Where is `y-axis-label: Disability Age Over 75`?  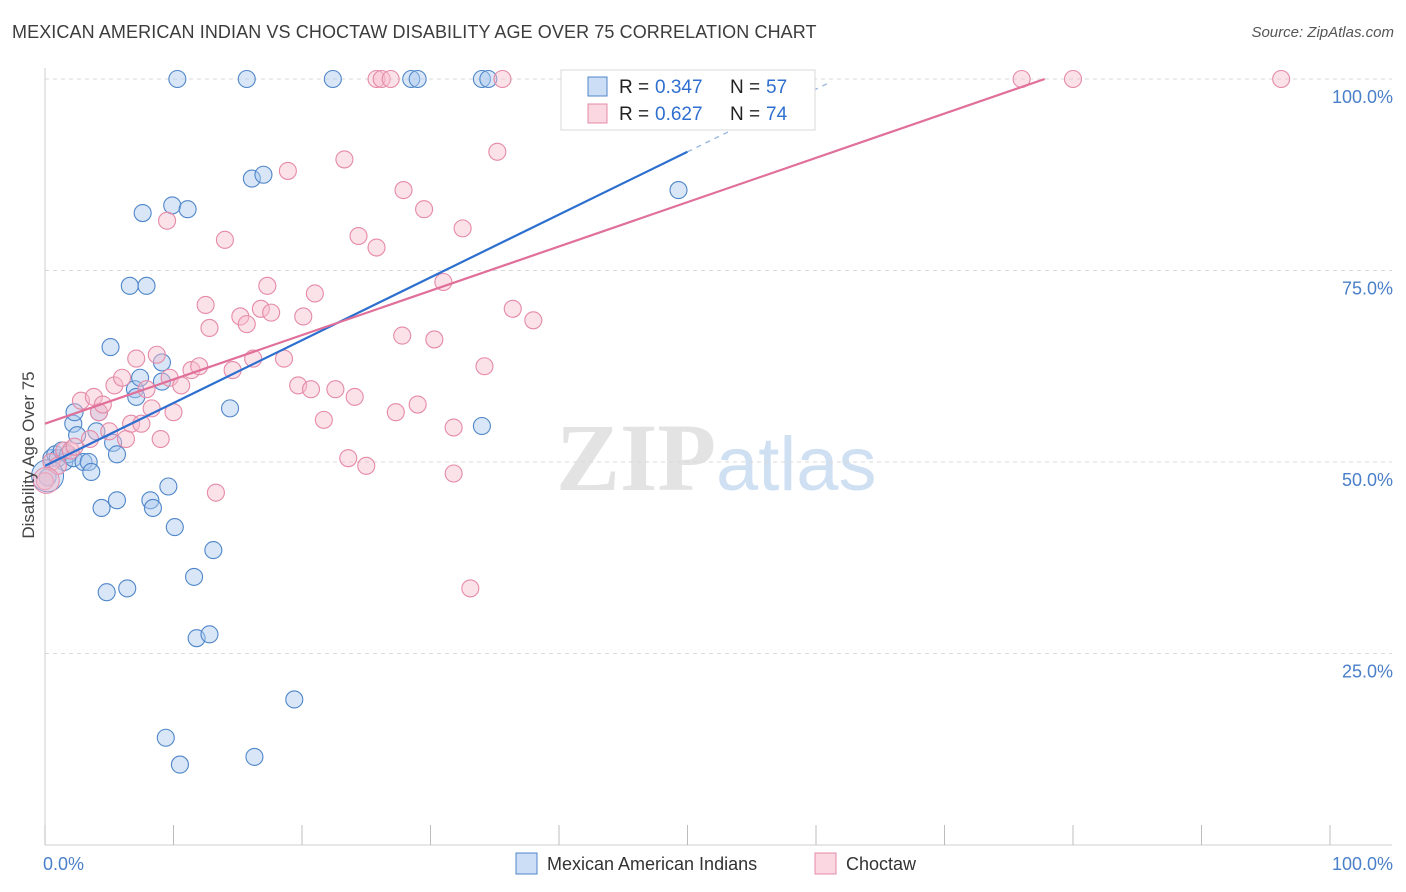
y-axis-label: Disability Age Over 75 is located at coordinates (28, 454).